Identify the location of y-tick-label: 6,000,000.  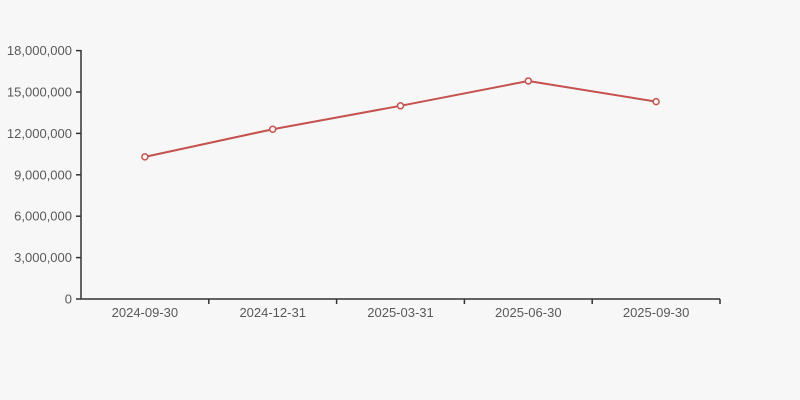
(43, 216).